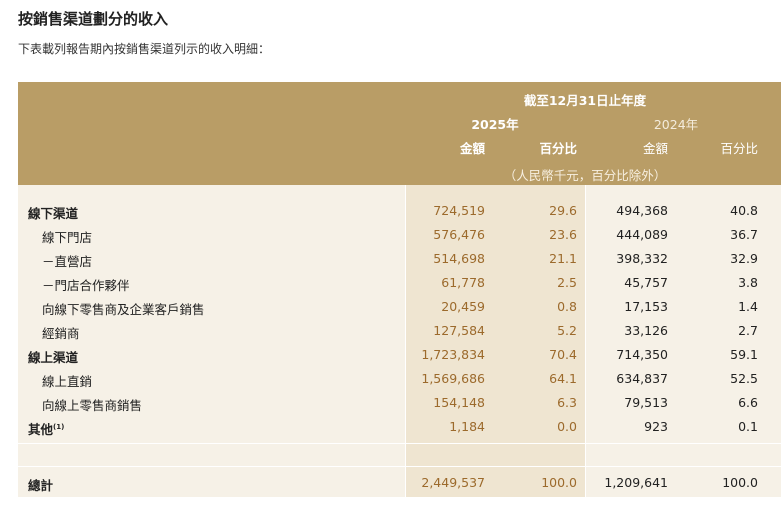 The image size is (781, 512). I want to click on cell: 494,368, so click(642, 210).